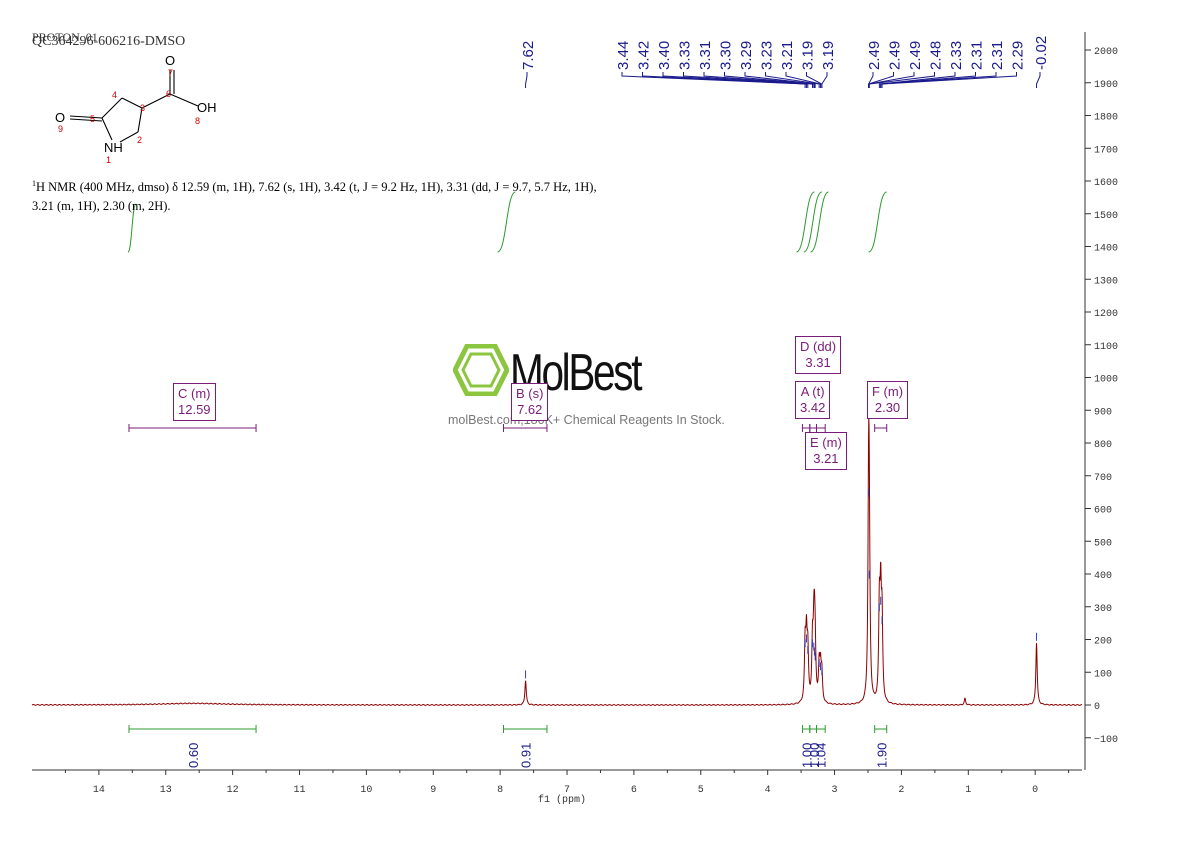 The height and width of the screenshot is (841, 1190). Describe the element at coordinates (1106, 740) in the screenshot. I see `y-tick-label: −100` at that location.